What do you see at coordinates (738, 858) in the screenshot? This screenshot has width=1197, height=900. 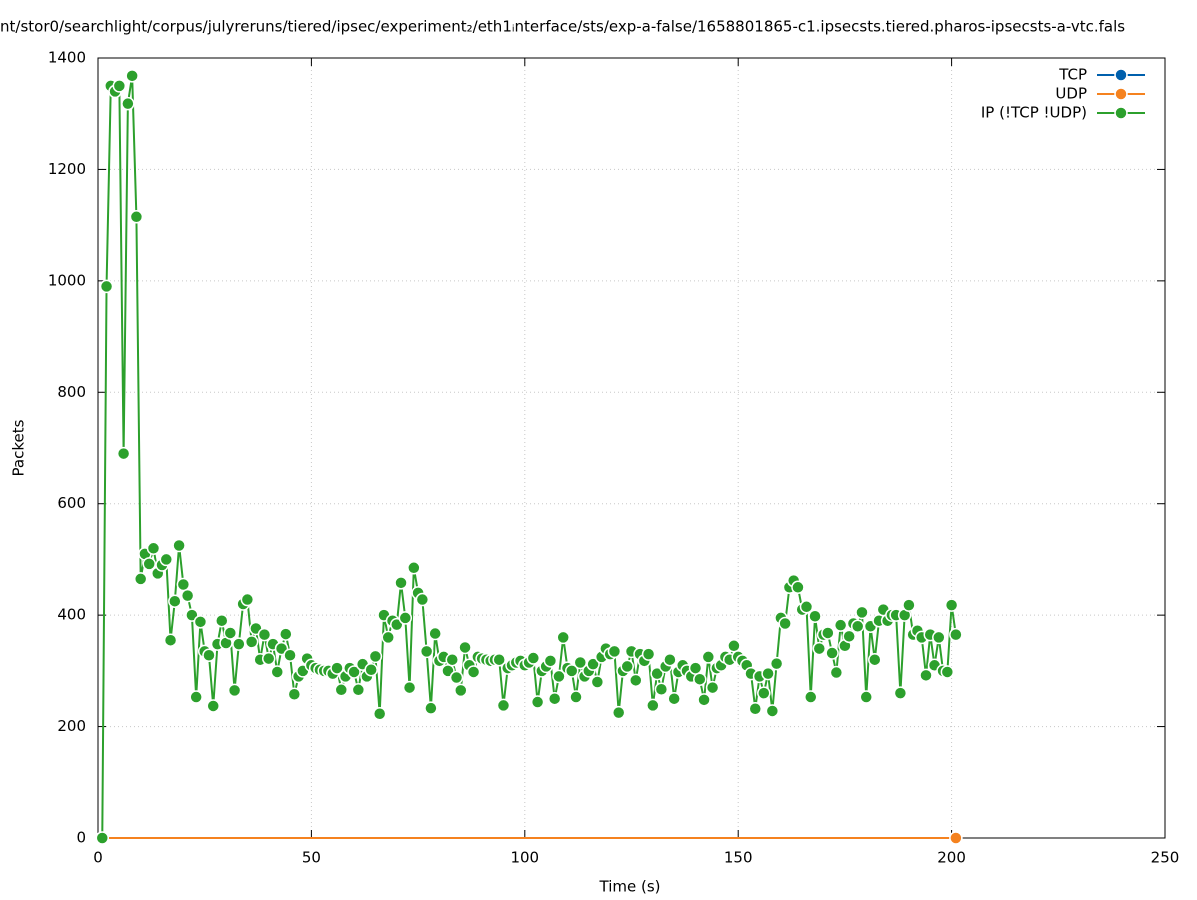 I see `x-tick-label: 150` at bounding box center [738, 858].